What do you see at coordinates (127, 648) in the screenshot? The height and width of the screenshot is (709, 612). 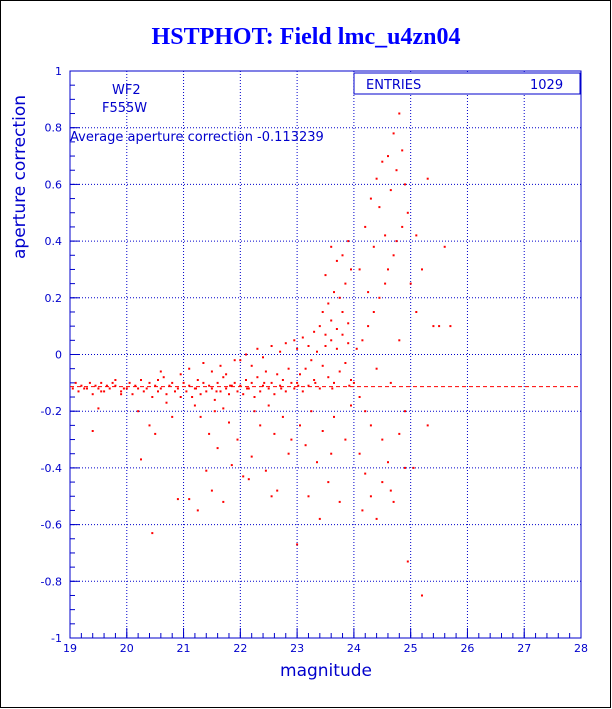 I see `x-tick-label: 20` at bounding box center [127, 648].